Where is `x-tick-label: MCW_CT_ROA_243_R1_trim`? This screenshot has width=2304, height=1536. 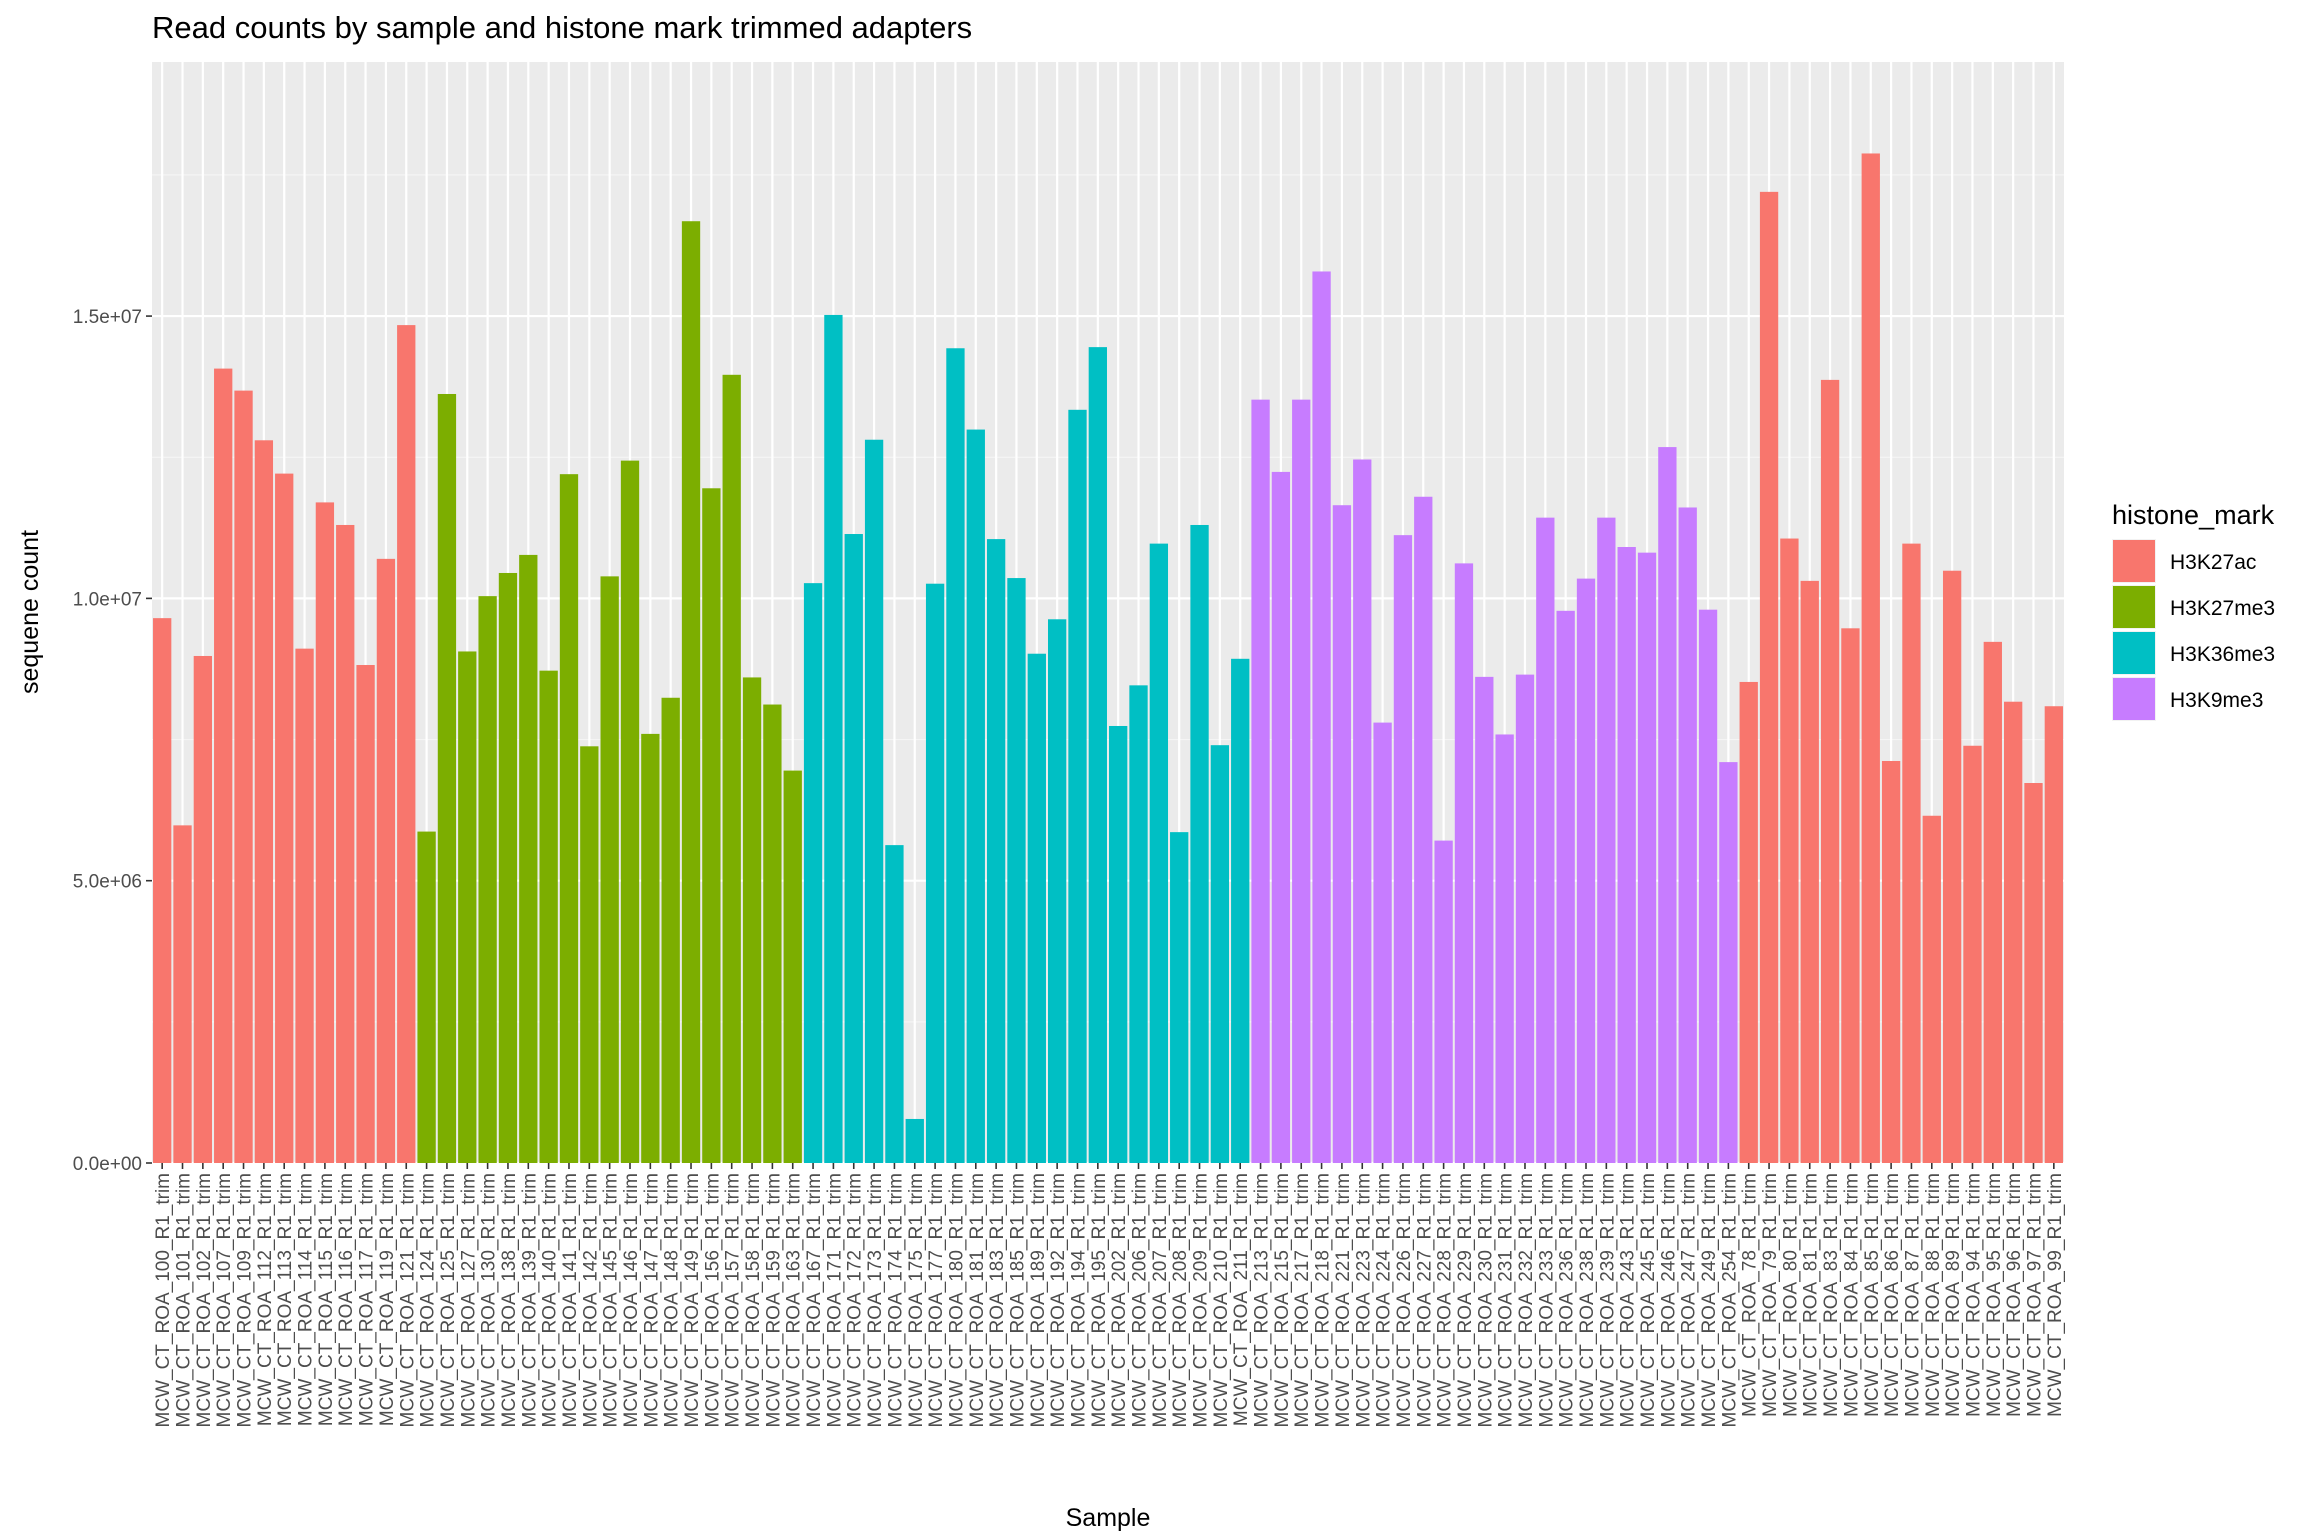 x-tick-label: MCW_CT_ROA_243_R1_trim is located at coordinates (1628, 1300).